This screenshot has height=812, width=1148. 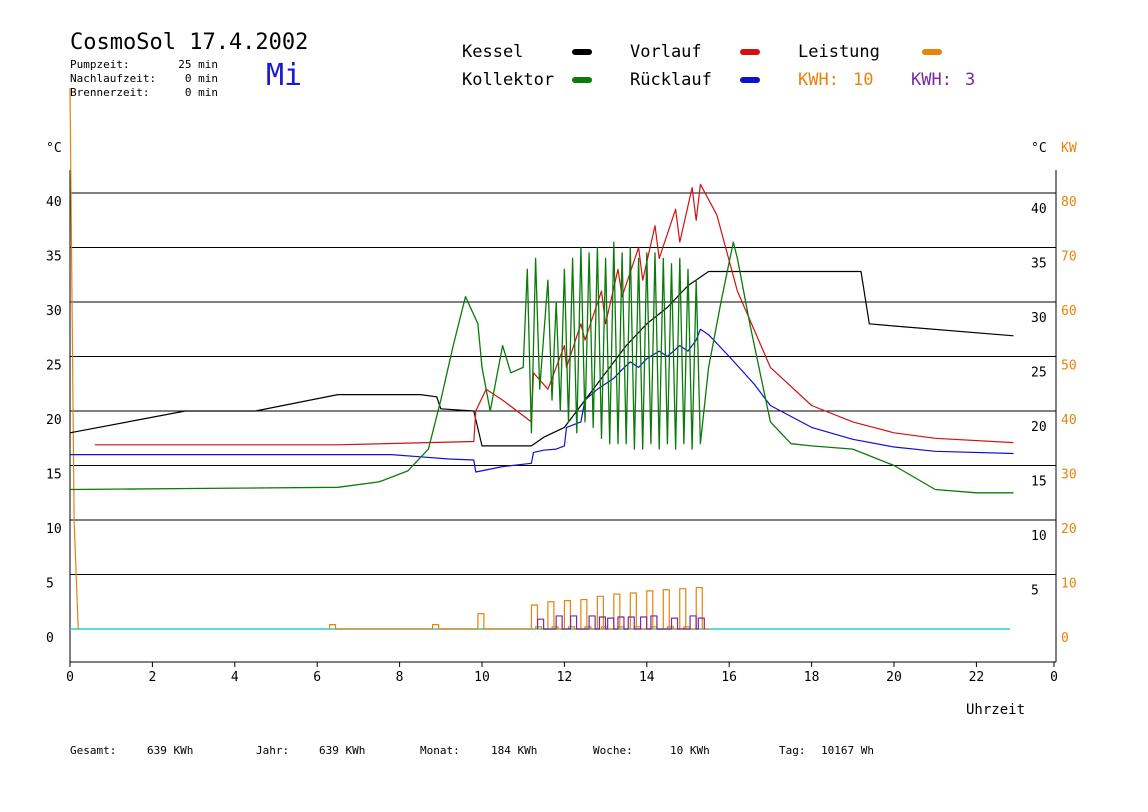 What do you see at coordinates (201, 78) in the screenshot?
I see `stat-nachlaufzeit-value: 0 min` at bounding box center [201, 78].